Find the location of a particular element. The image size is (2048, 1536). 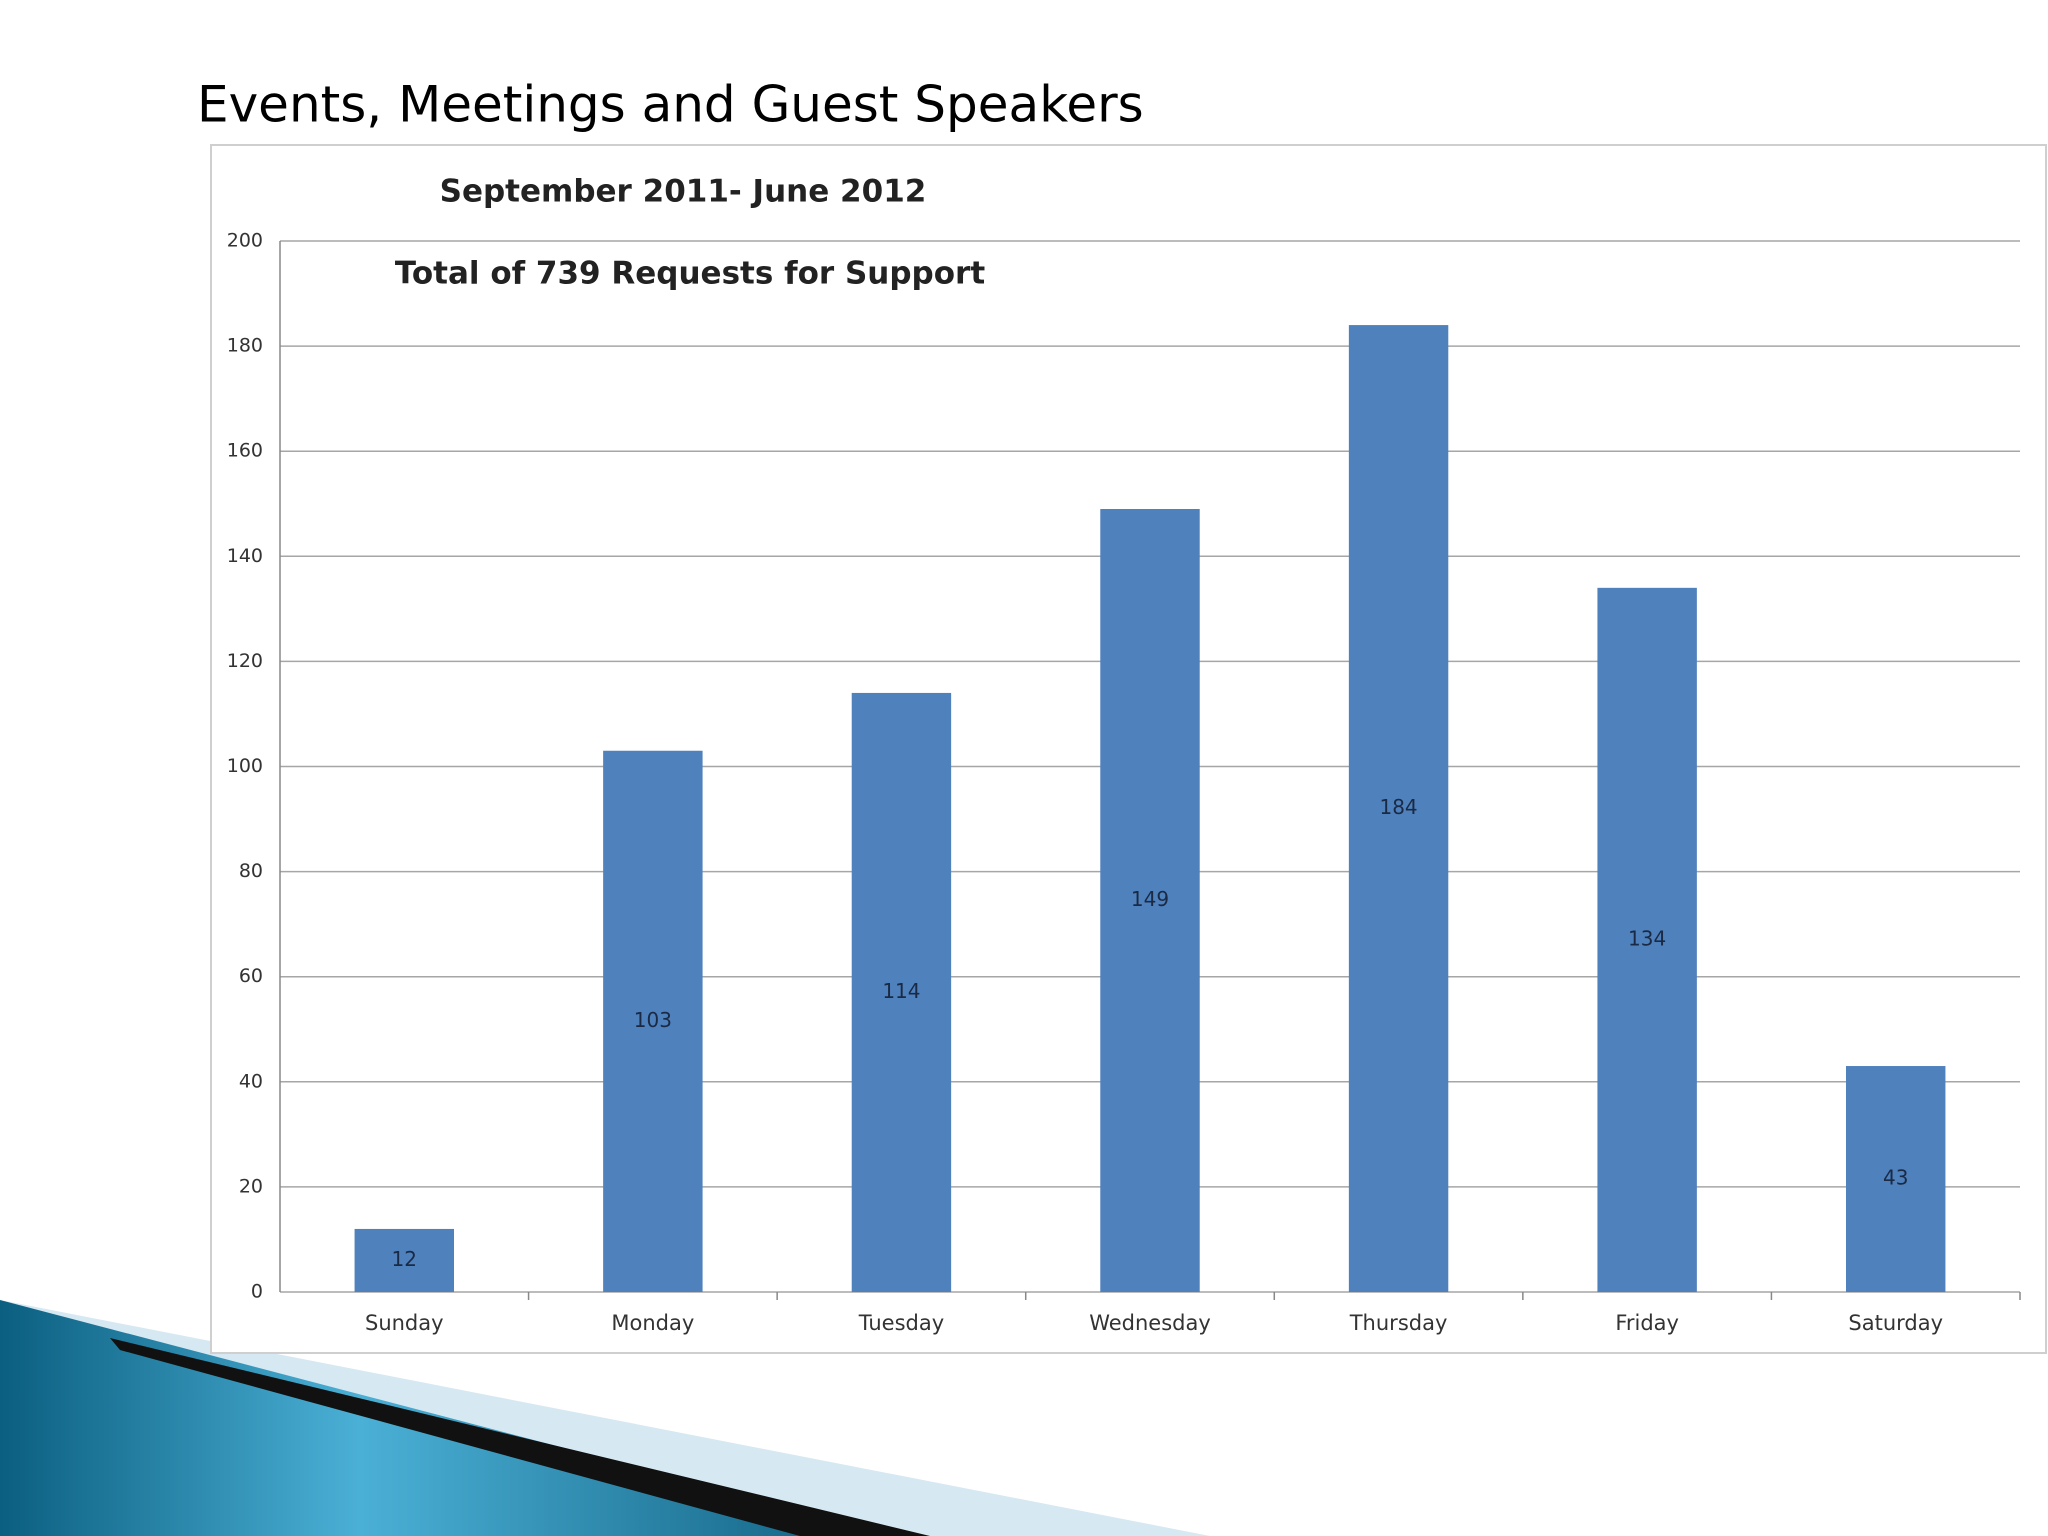

value-label: 12 is located at coordinates (404, 1259).